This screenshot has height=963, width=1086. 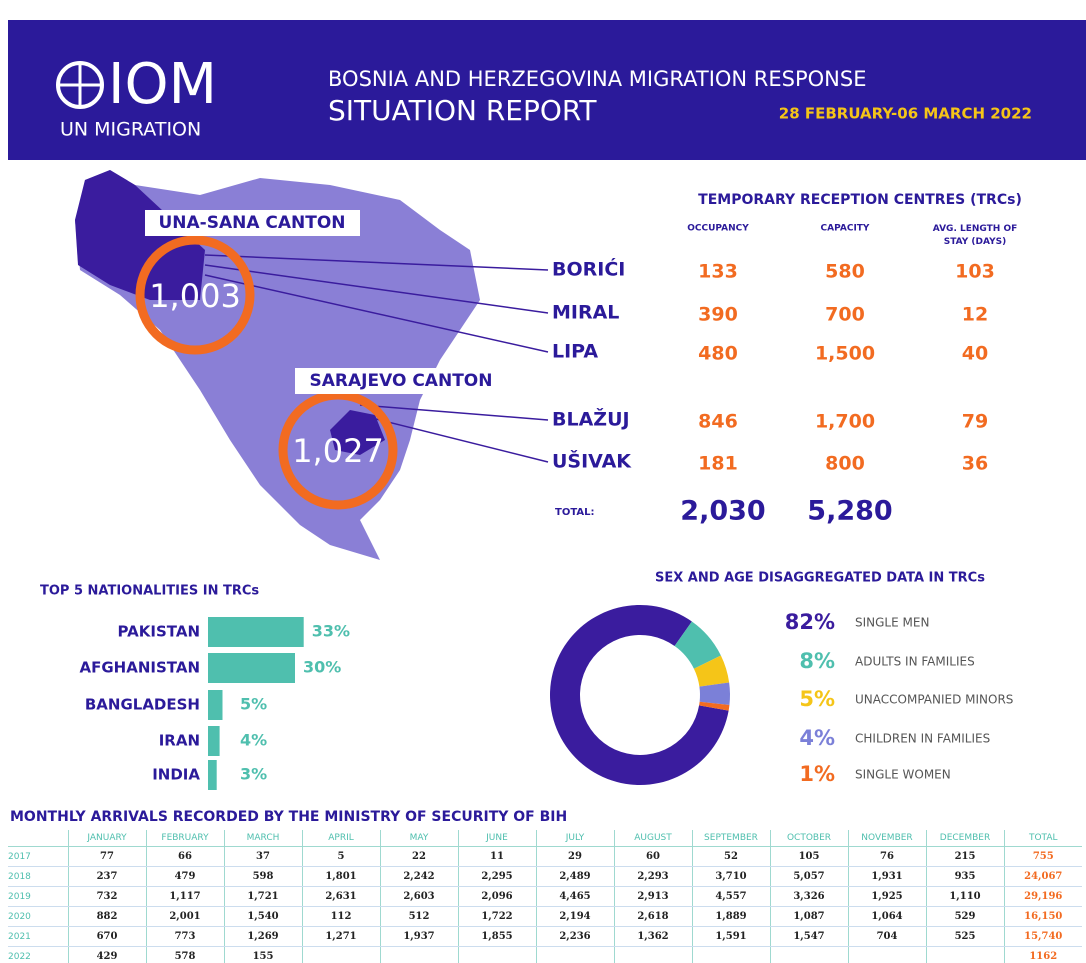 What do you see at coordinates (730, 916) in the screenshot?
I see `cell: 1,889` at bounding box center [730, 916].